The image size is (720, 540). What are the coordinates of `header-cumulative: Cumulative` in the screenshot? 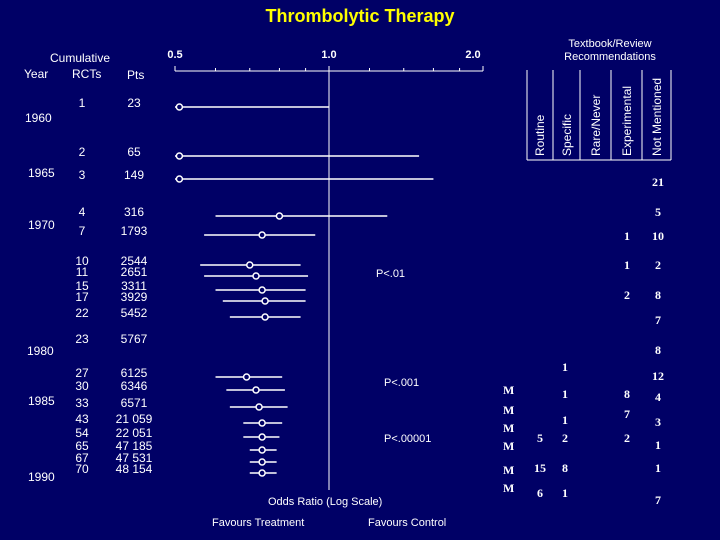 It's located at (80, 58).